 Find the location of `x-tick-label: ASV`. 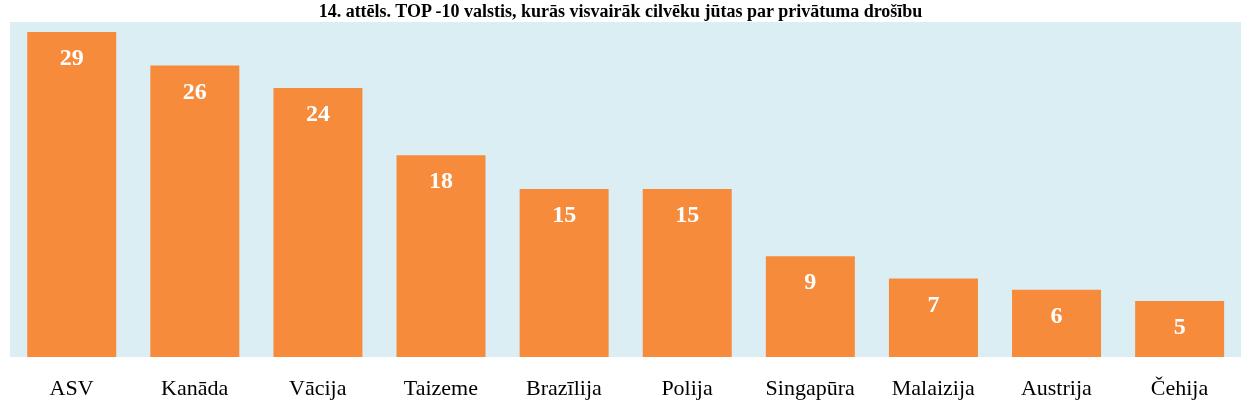

x-tick-label: ASV is located at coordinates (71, 387).